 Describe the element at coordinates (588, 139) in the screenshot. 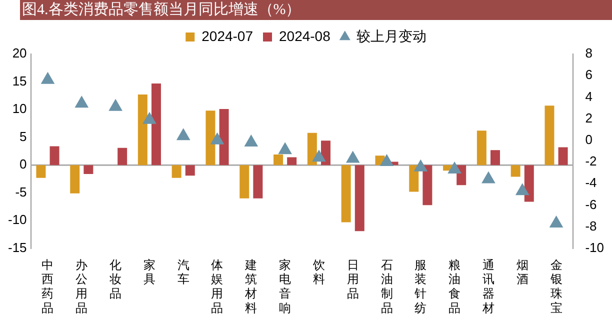

I see `y2-tick-label: 0` at that location.